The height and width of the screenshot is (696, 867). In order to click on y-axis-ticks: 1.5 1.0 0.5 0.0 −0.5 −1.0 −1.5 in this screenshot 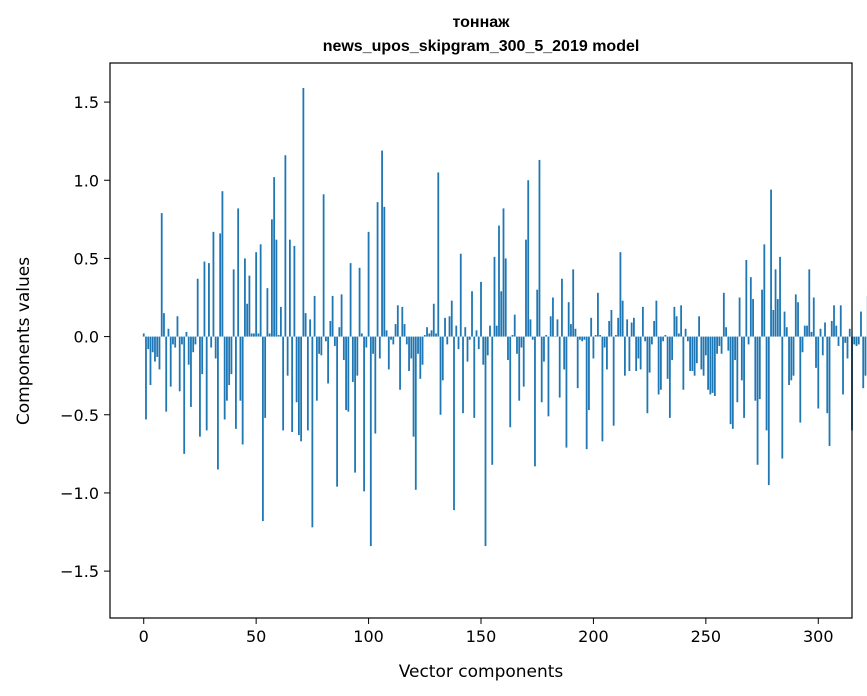, I will do `click(85, 337)`.